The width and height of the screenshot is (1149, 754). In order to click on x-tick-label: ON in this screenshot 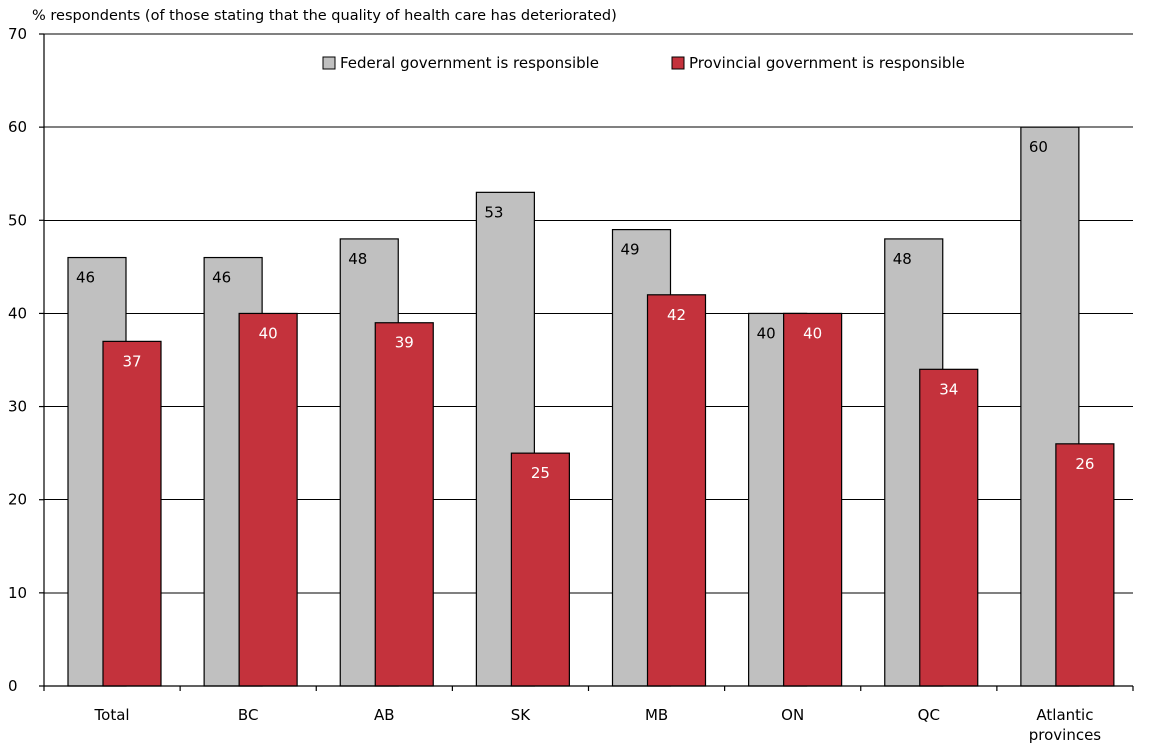, I will do `click(792, 715)`.